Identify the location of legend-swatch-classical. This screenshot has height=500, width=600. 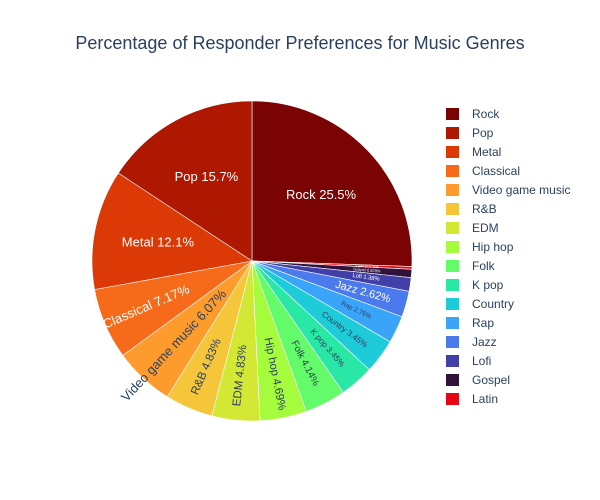
(452, 171).